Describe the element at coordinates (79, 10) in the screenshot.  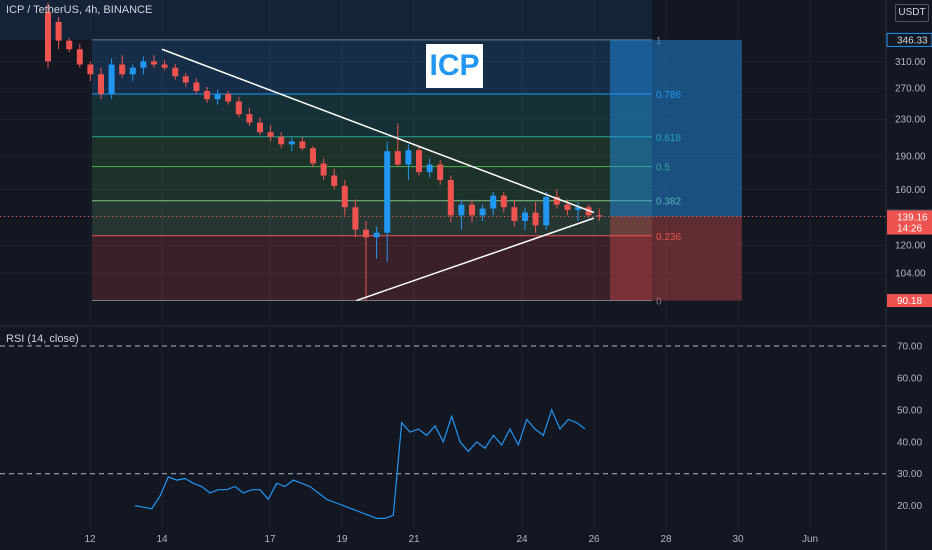
I see `symbol-title: ICP / TetherUS, 4h, BINANCE` at that location.